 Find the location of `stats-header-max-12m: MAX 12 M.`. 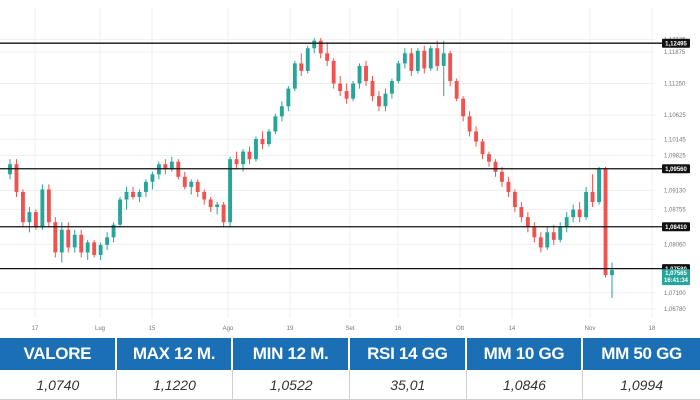

stats-header-max-12m: MAX 12 M. is located at coordinates (175, 354).